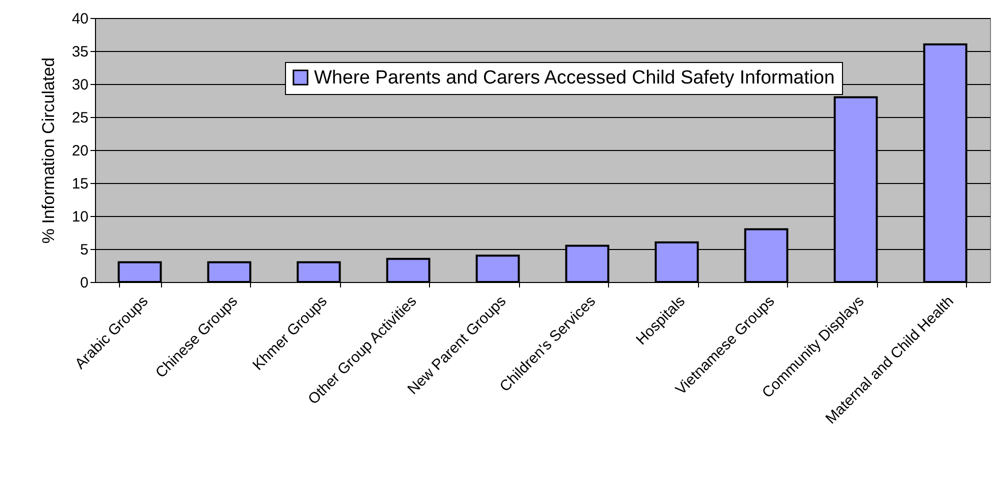 This screenshot has height=477, width=999. I want to click on y-tick-label: 40, so click(80, 19).